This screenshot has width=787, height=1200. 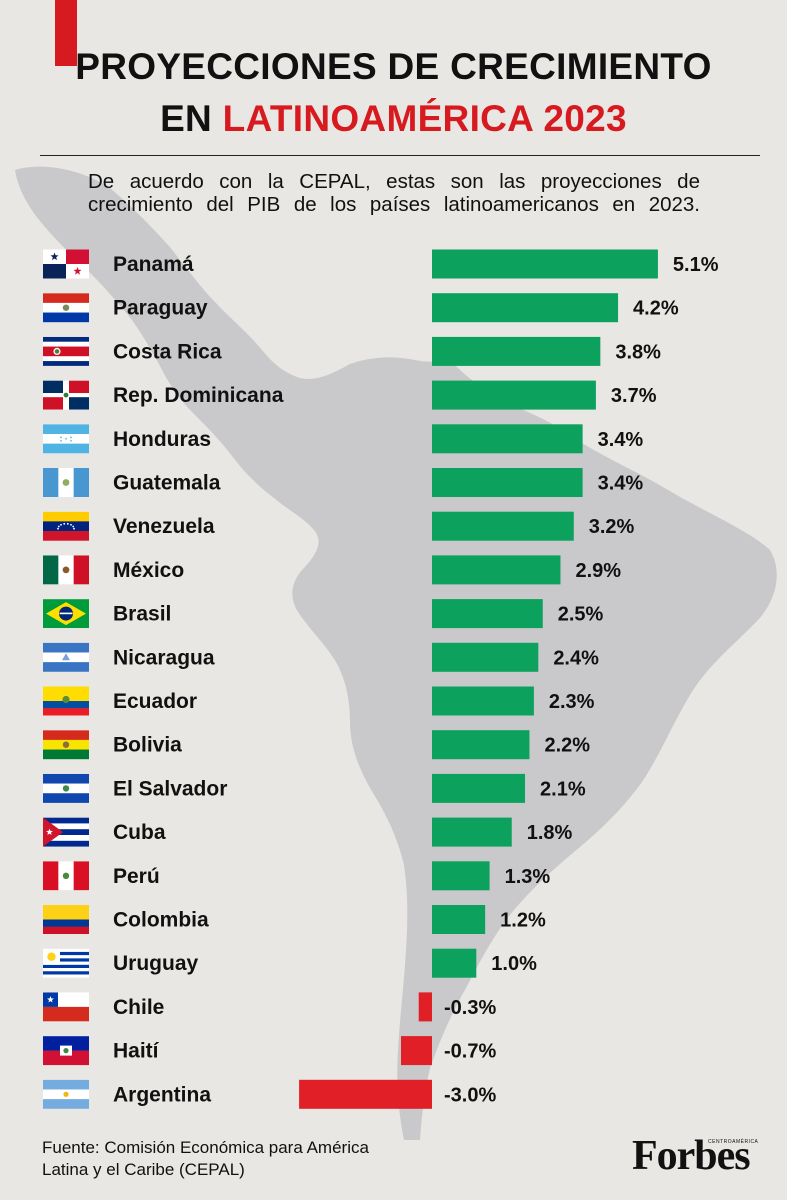 I want to click on country-label: Colombia, so click(x=161, y=920).